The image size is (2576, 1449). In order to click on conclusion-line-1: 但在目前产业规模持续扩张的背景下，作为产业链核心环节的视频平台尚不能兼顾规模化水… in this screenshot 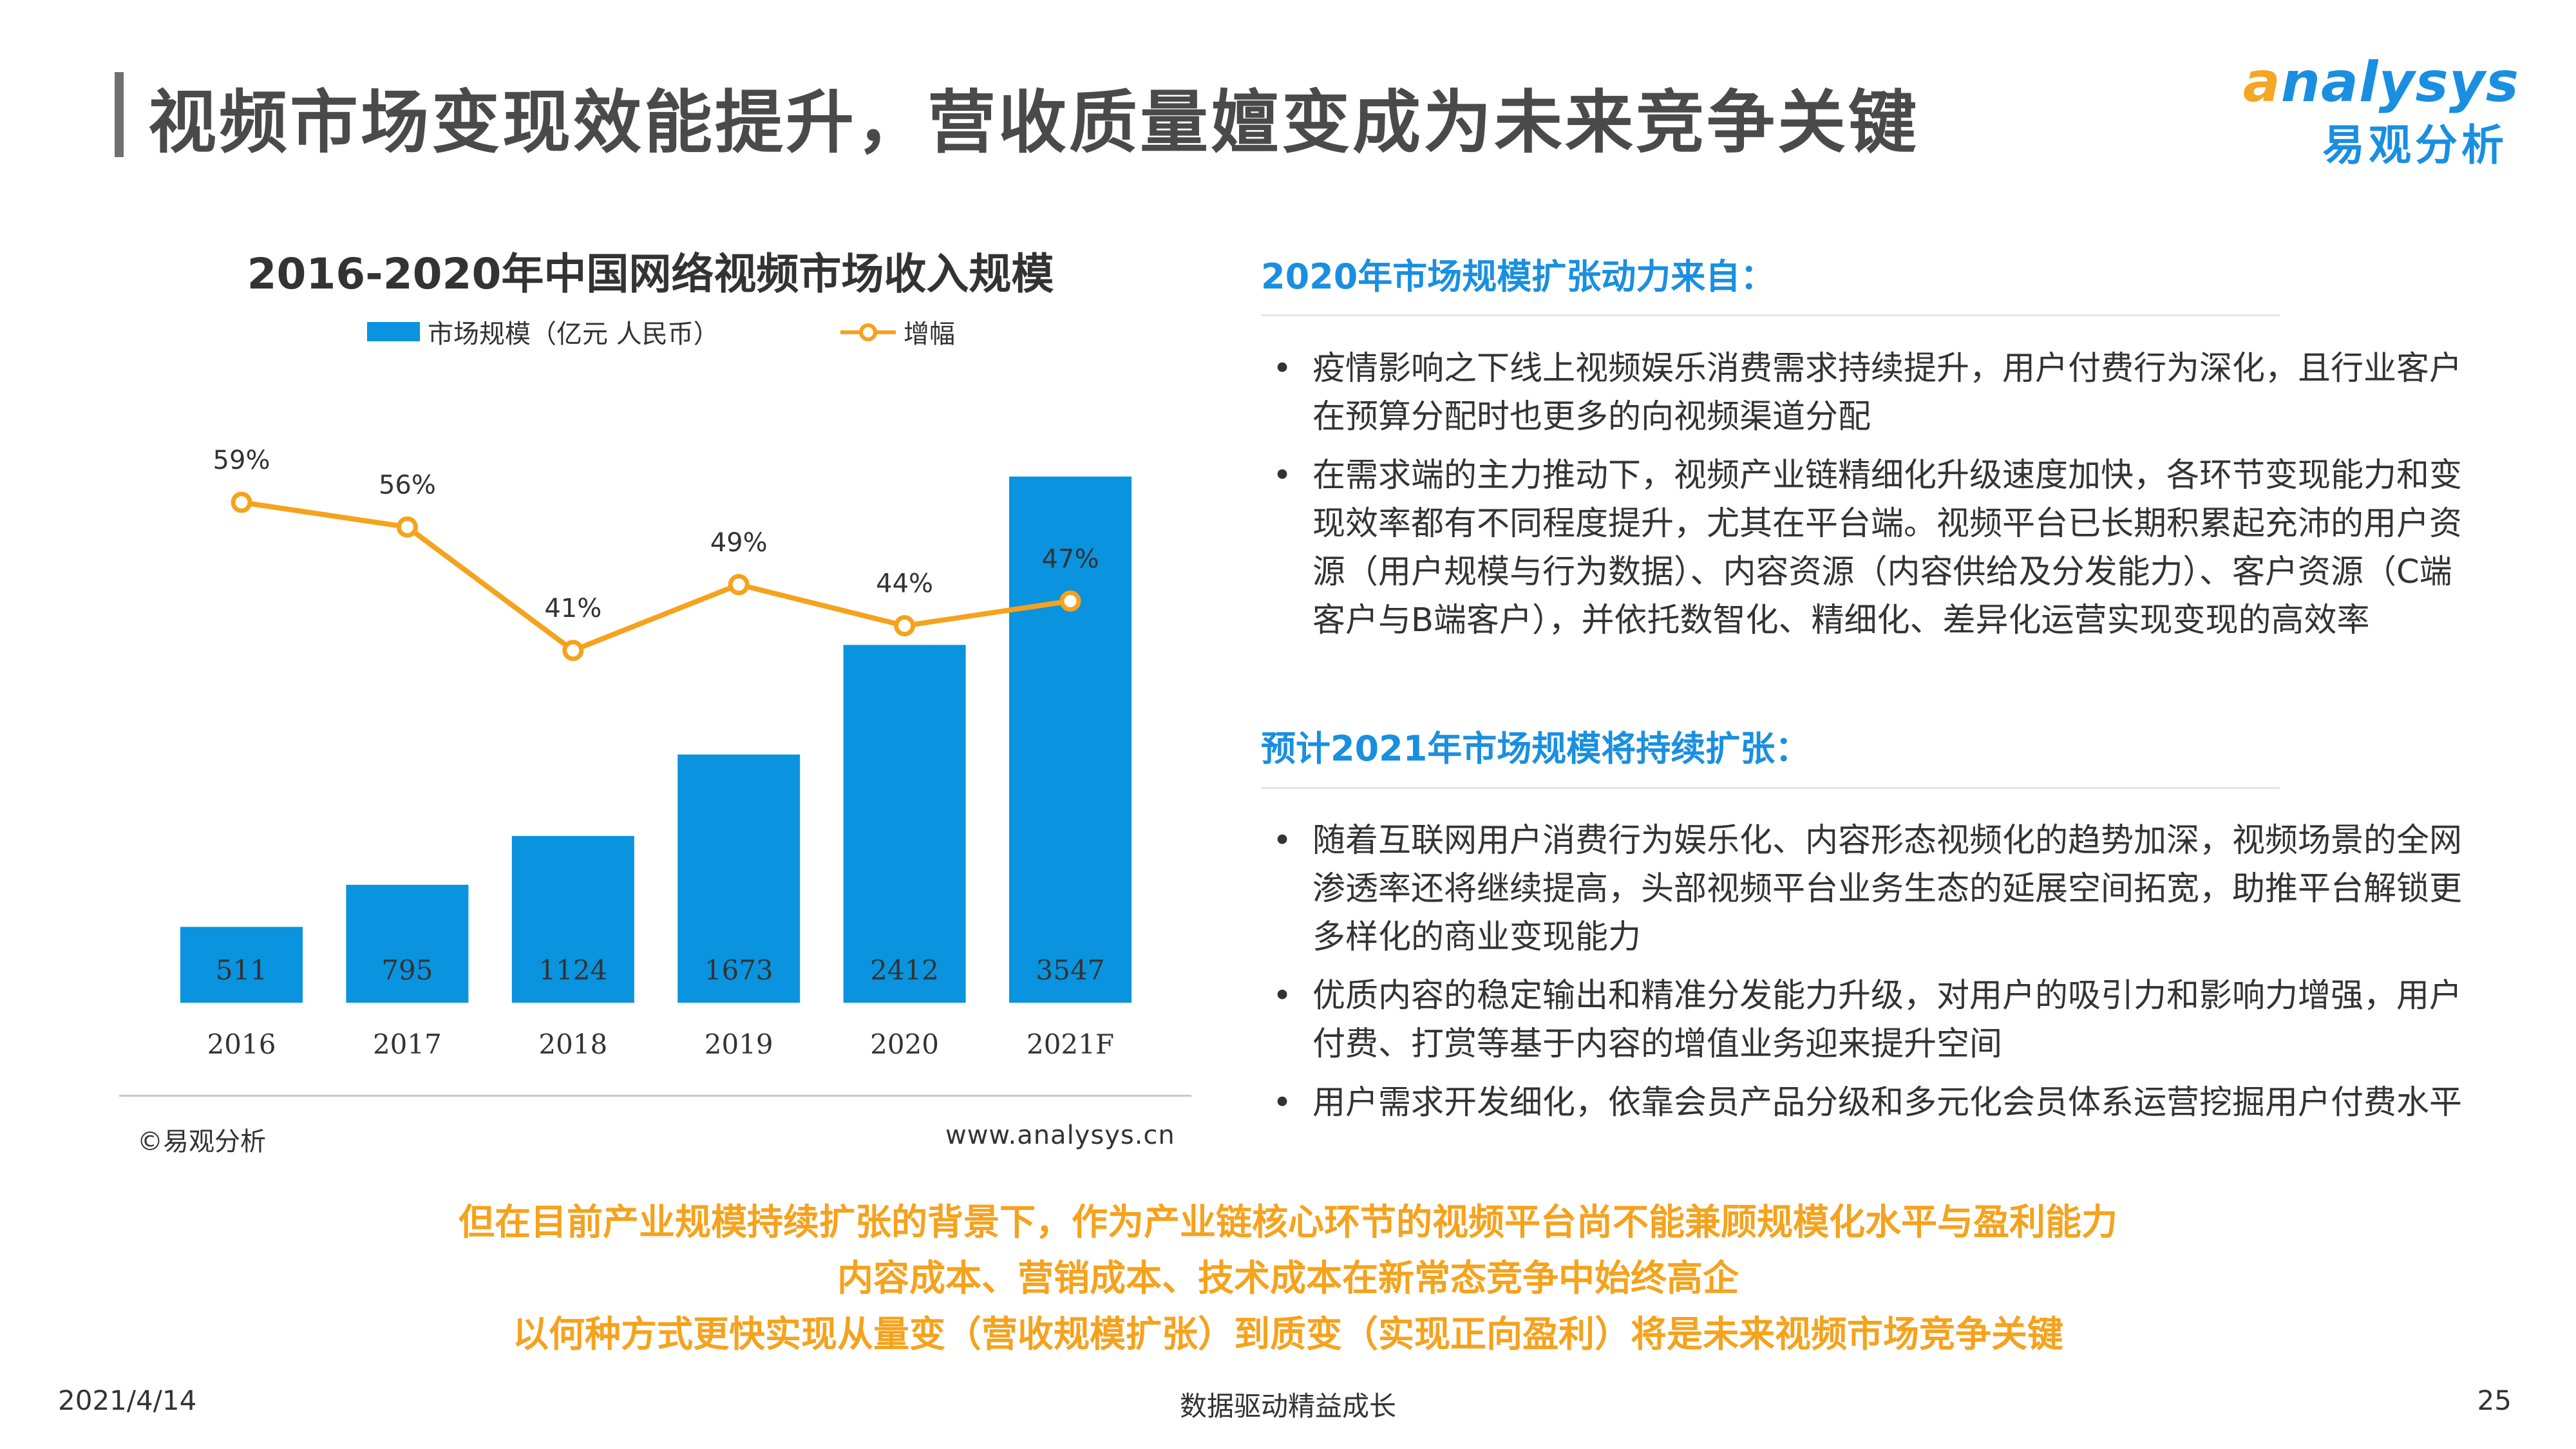, I will do `click(1288, 1223)`.